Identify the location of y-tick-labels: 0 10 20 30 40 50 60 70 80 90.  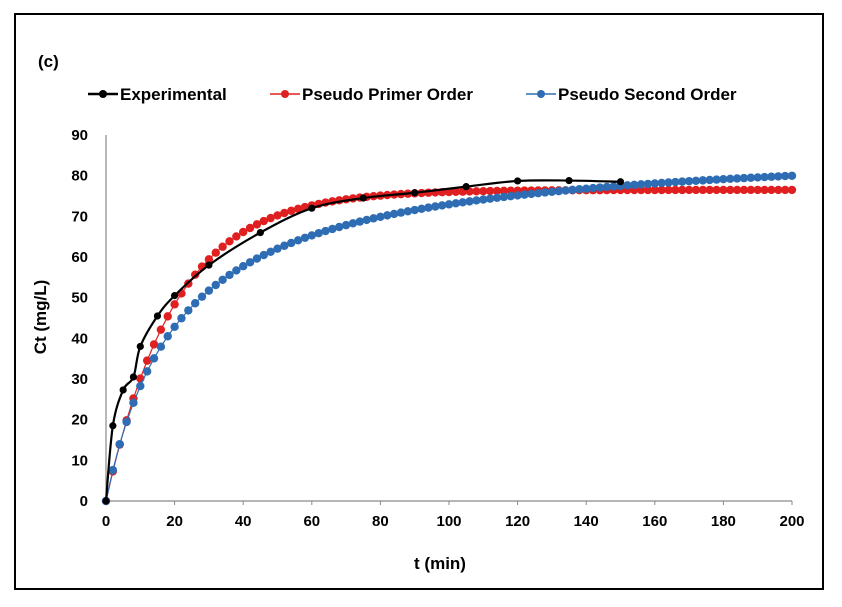
(79, 318).